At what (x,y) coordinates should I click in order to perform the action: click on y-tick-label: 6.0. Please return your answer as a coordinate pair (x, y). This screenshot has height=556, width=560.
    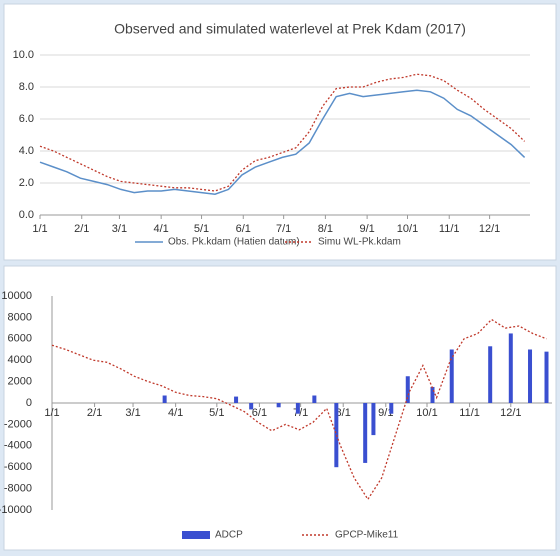
    Looking at the image, I should click on (26, 119).